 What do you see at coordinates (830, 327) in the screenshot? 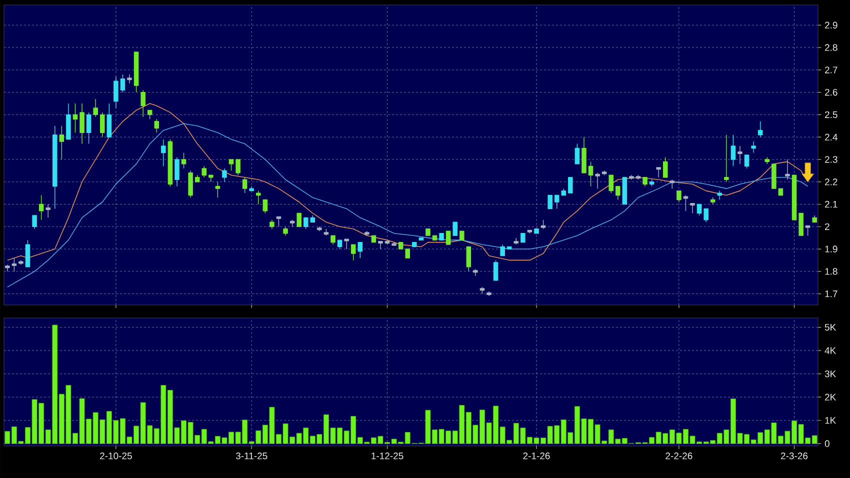
I see `y-tick-label: 5K` at bounding box center [830, 327].